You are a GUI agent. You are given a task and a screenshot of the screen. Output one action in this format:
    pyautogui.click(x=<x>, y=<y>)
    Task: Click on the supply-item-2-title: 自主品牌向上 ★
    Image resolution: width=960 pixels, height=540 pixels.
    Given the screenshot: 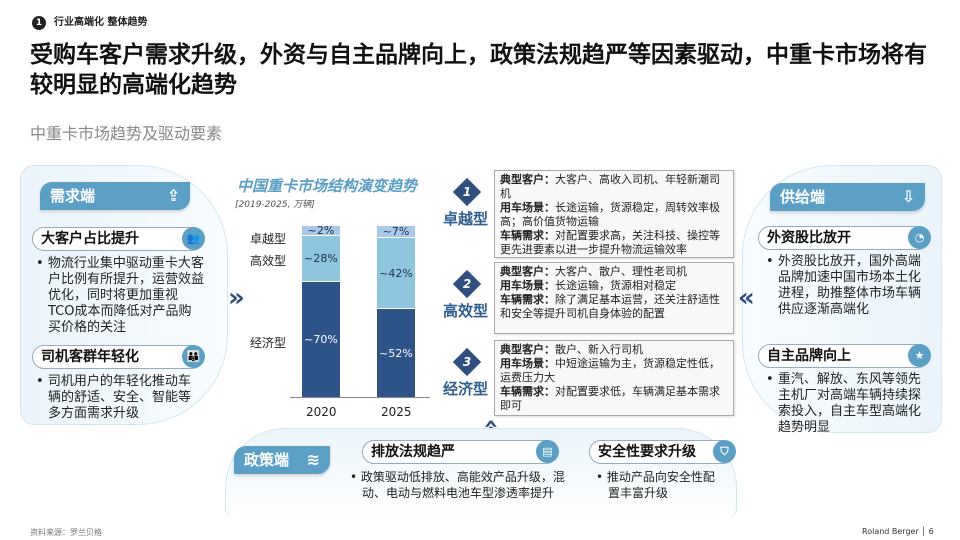 What is the action you would take?
    pyautogui.click(x=844, y=356)
    